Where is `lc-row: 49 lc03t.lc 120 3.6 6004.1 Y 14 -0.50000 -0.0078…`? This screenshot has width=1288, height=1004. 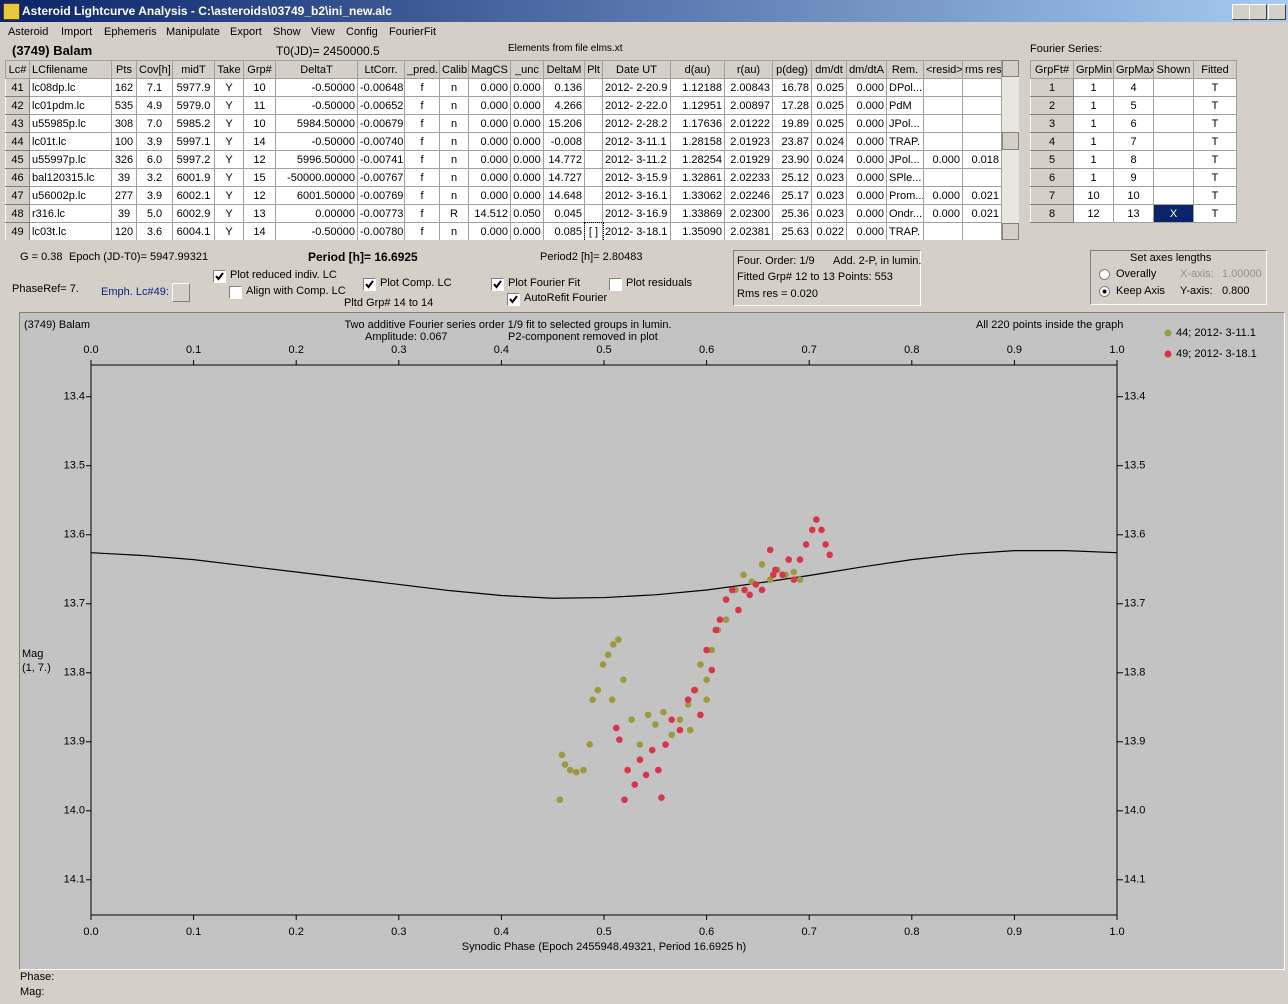 lc-row: 49 lc03t.lc 120 3.6 6004.1 Y 14 -0.50000 -0.0078… is located at coordinates (503, 230).